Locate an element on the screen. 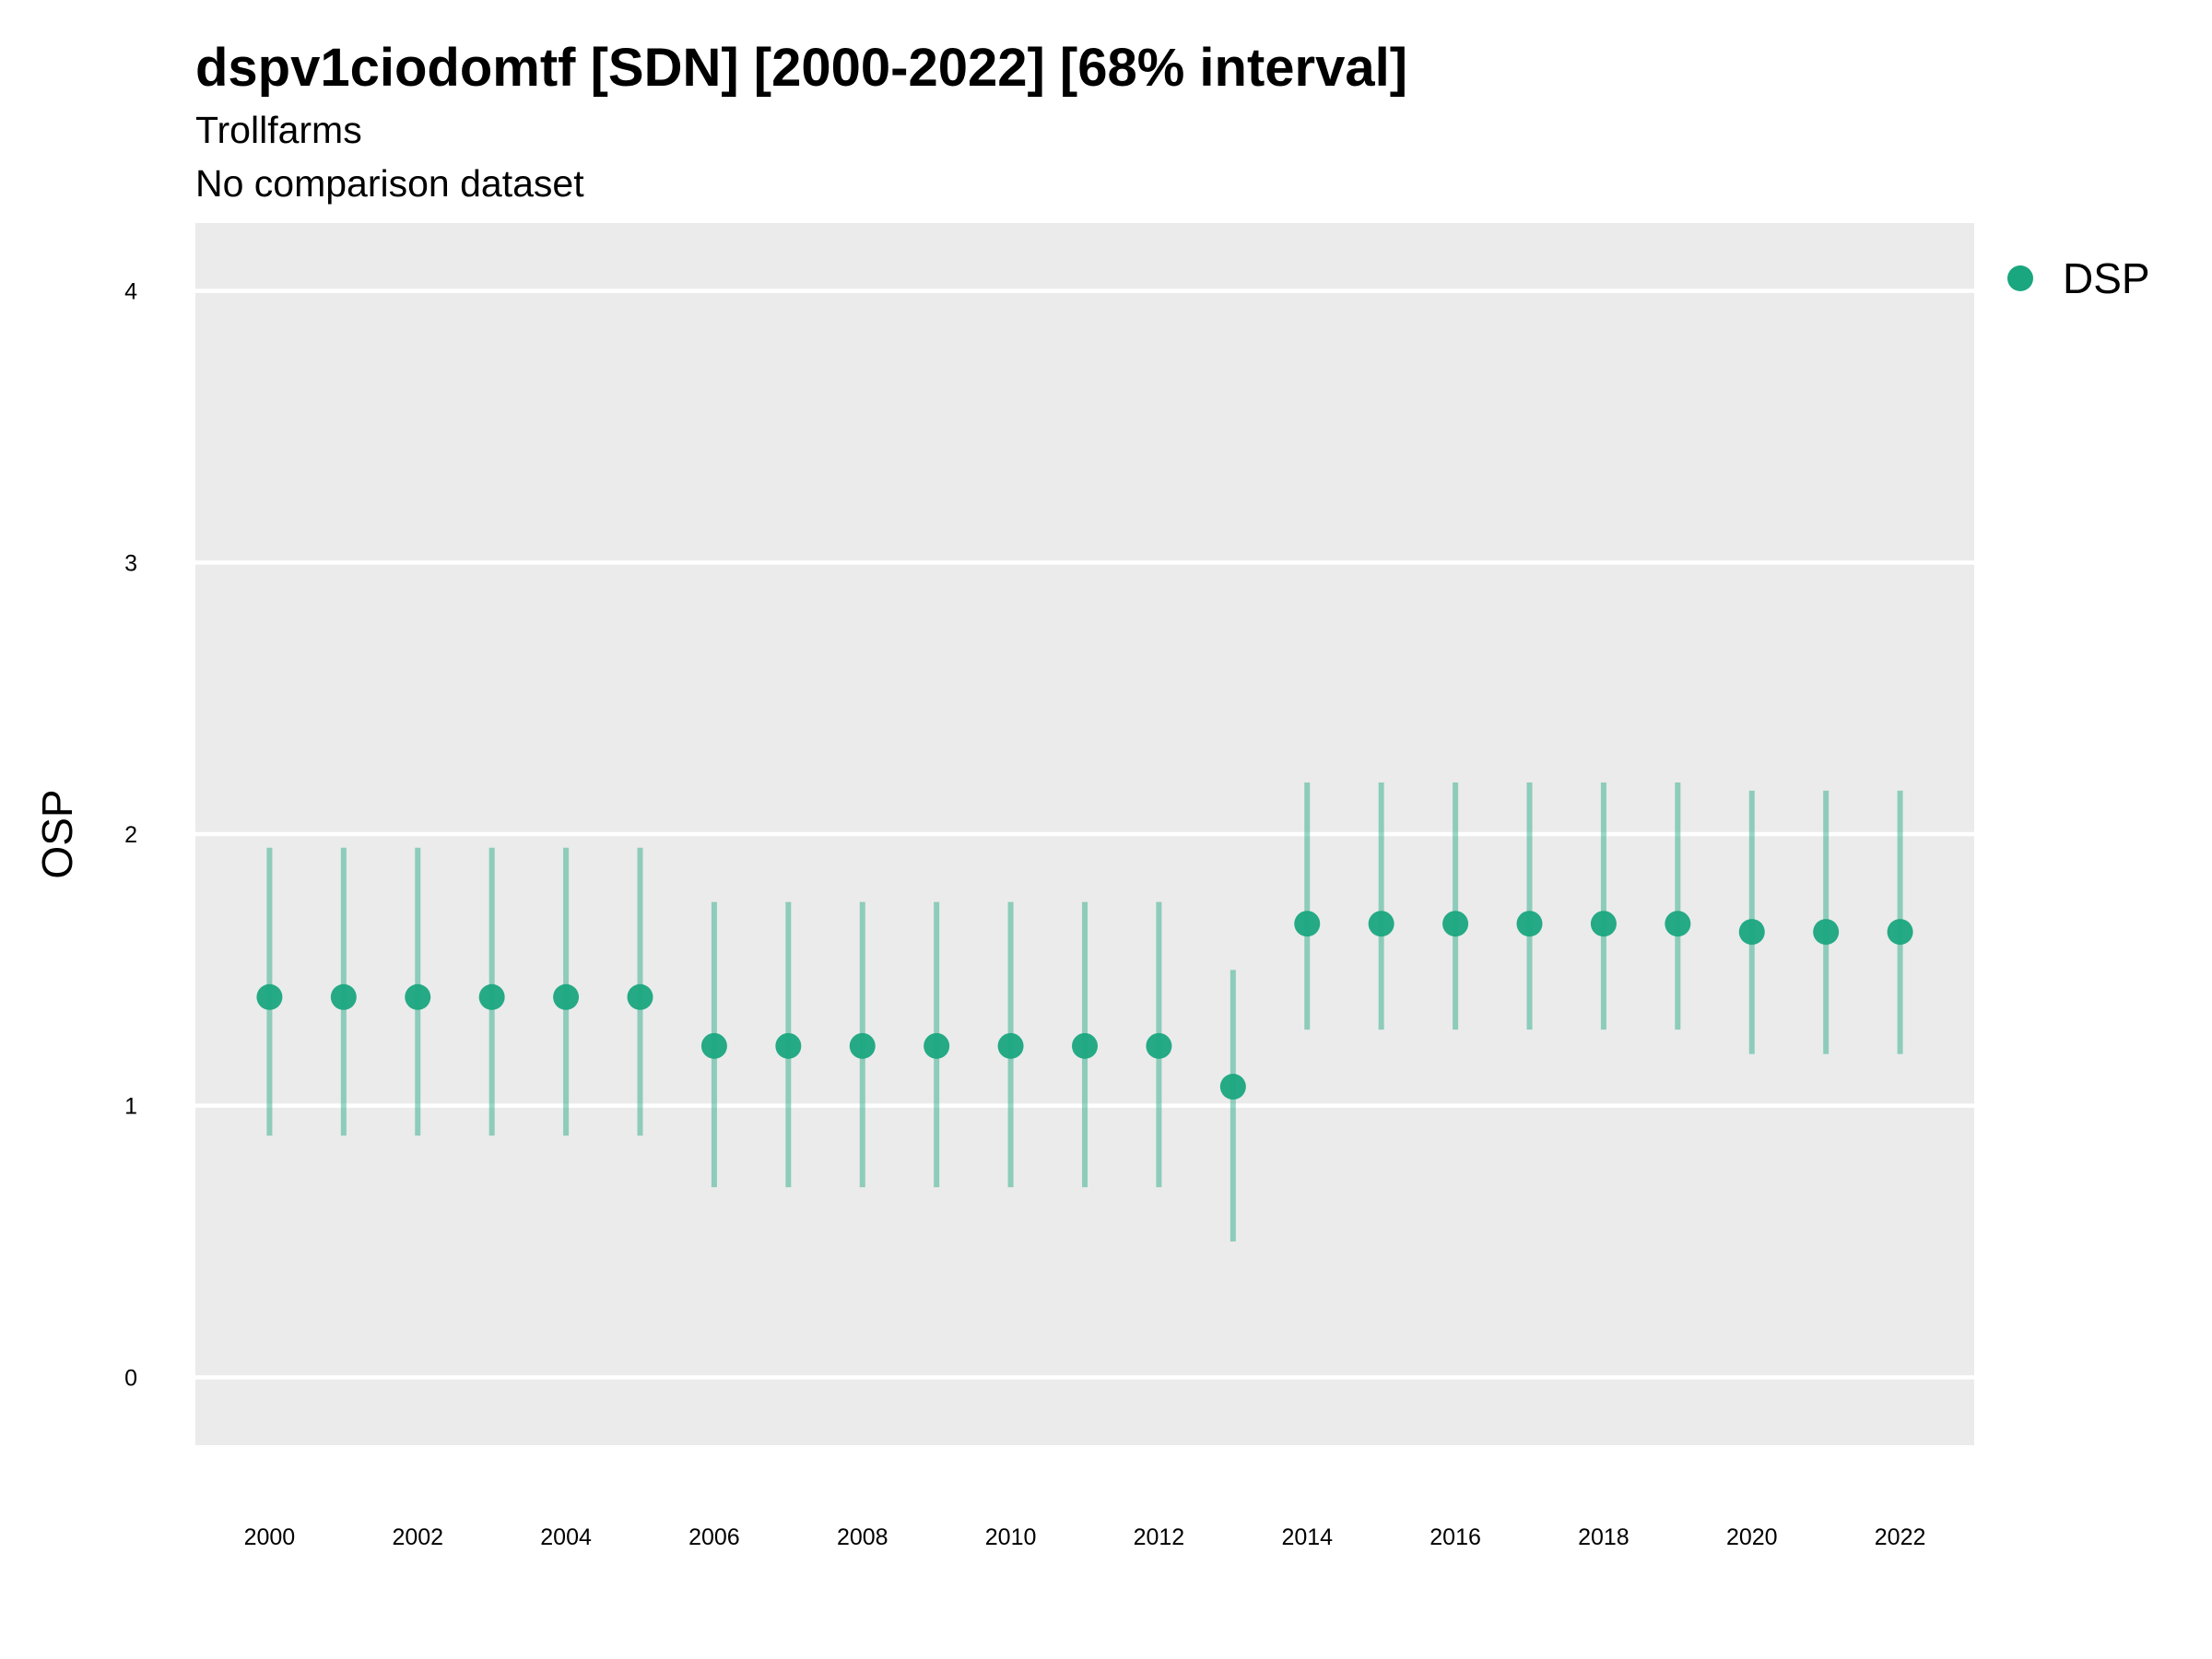 The width and height of the screenshot is (2212, 1659). data-point-2014 is located at coordinates (1307, 924).